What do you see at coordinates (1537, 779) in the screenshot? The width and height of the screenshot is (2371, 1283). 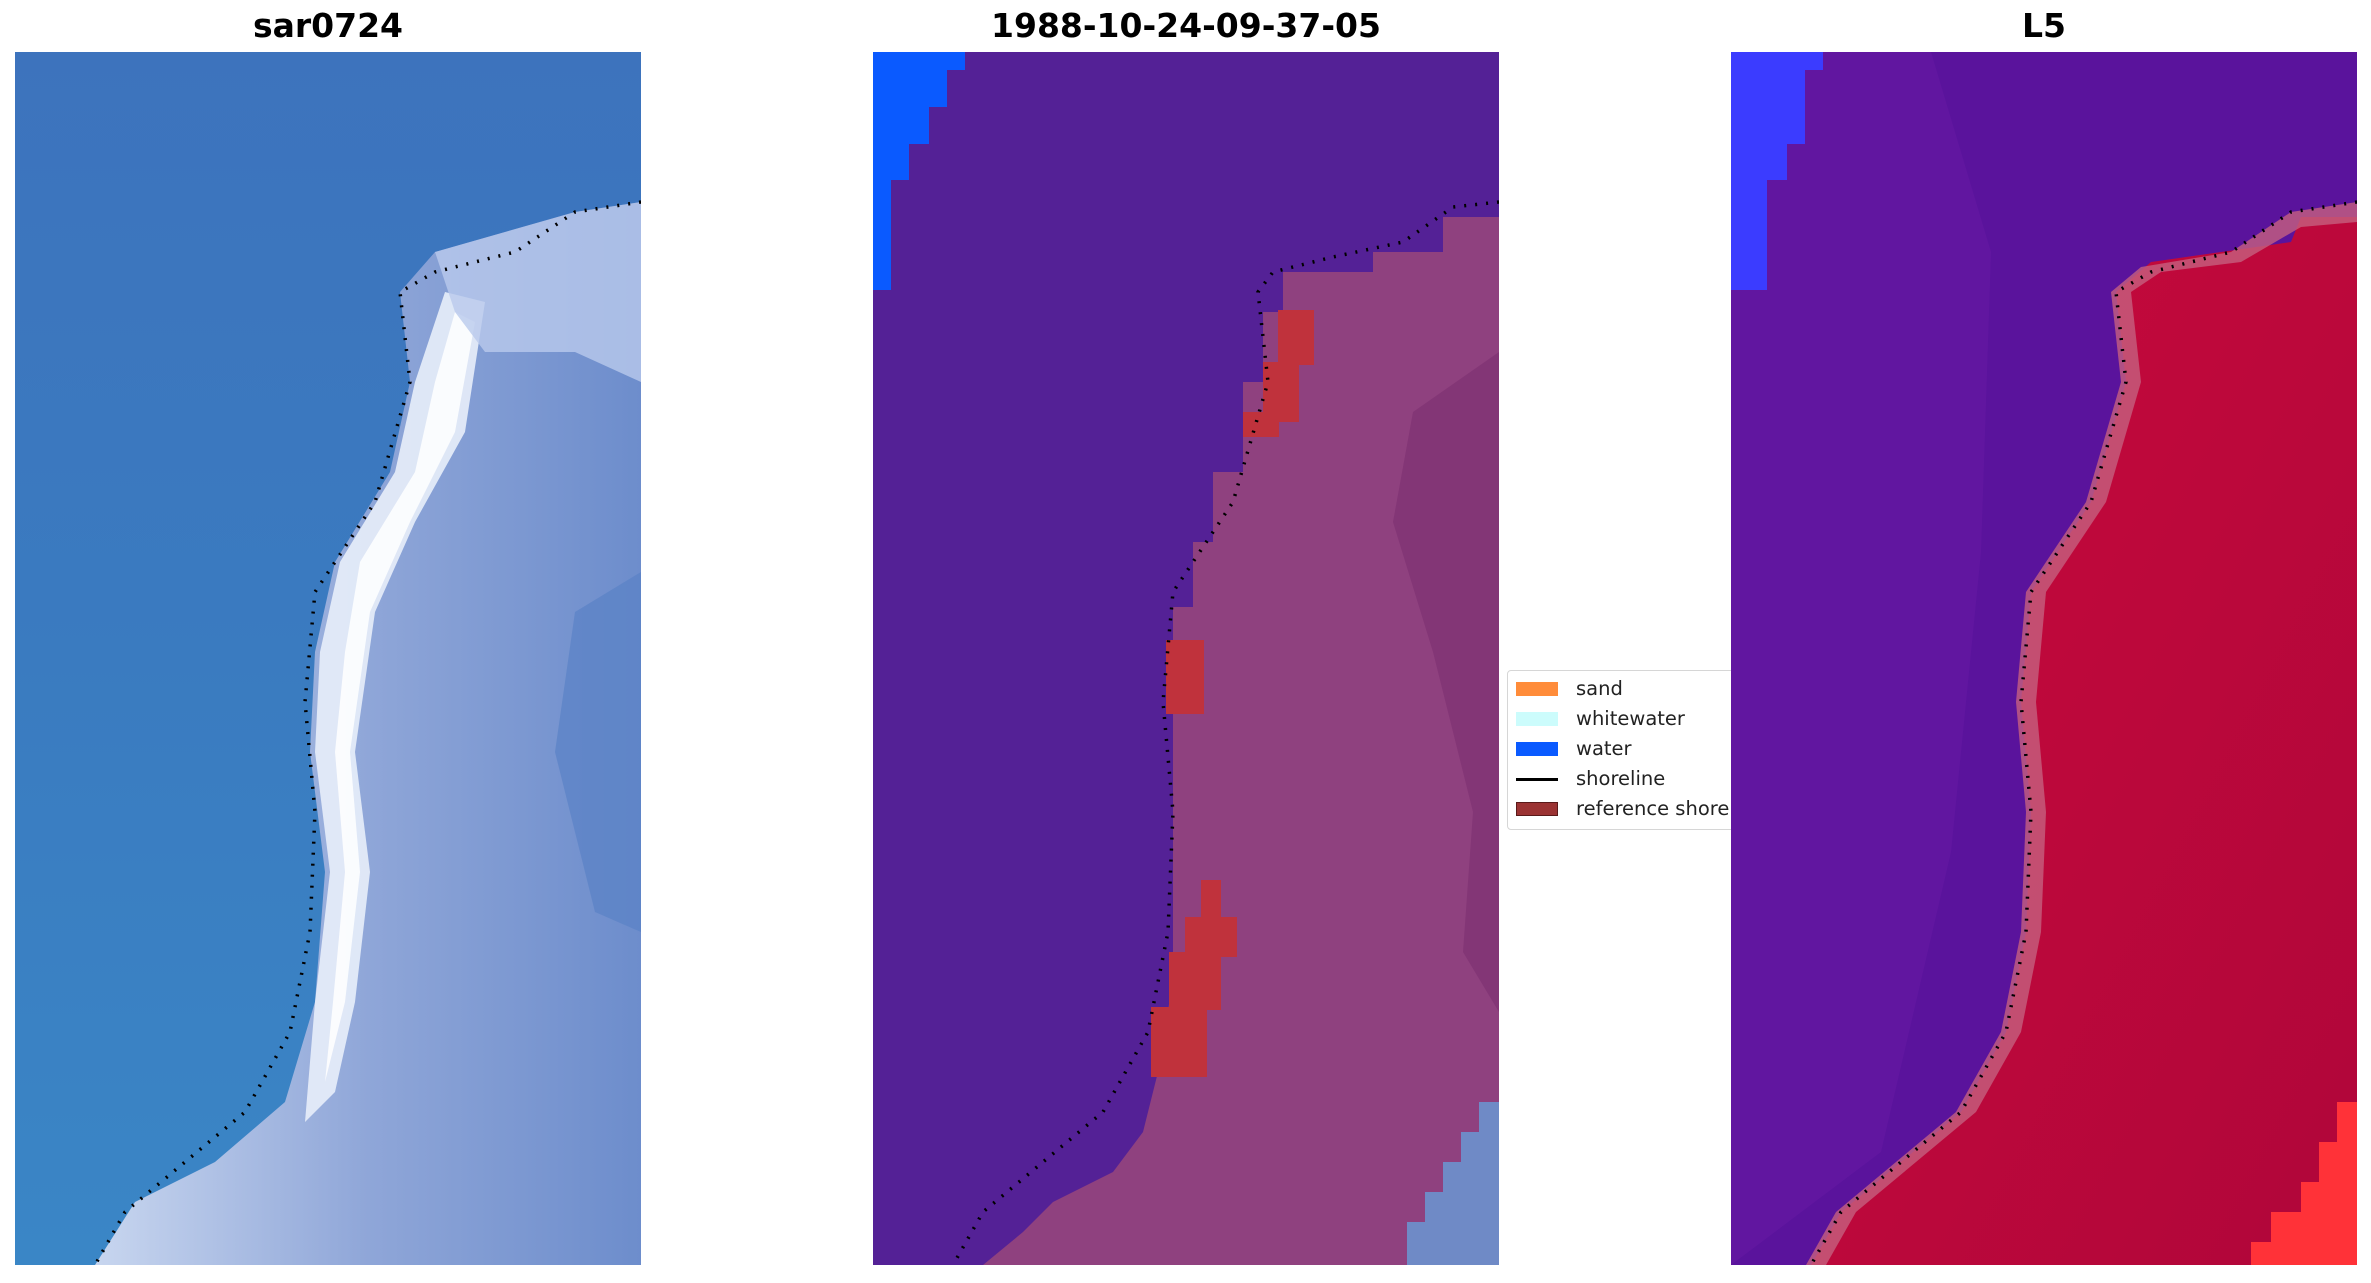 I see `shoreline-line` at bounding box center [1537, 779].